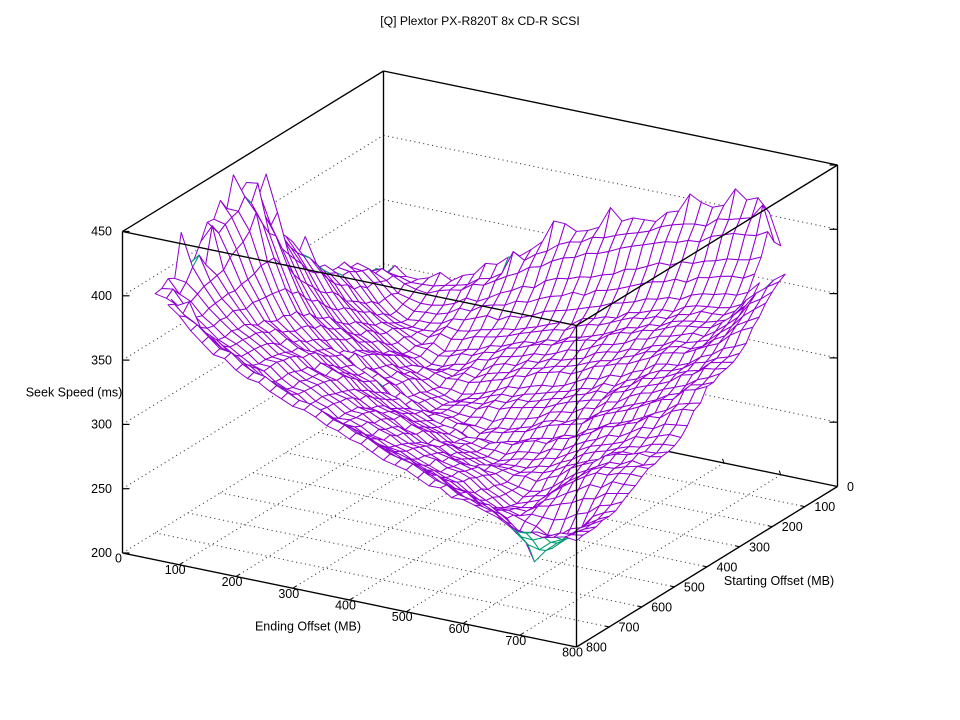  I want to click on svg-text: 350, so click(101, 360).